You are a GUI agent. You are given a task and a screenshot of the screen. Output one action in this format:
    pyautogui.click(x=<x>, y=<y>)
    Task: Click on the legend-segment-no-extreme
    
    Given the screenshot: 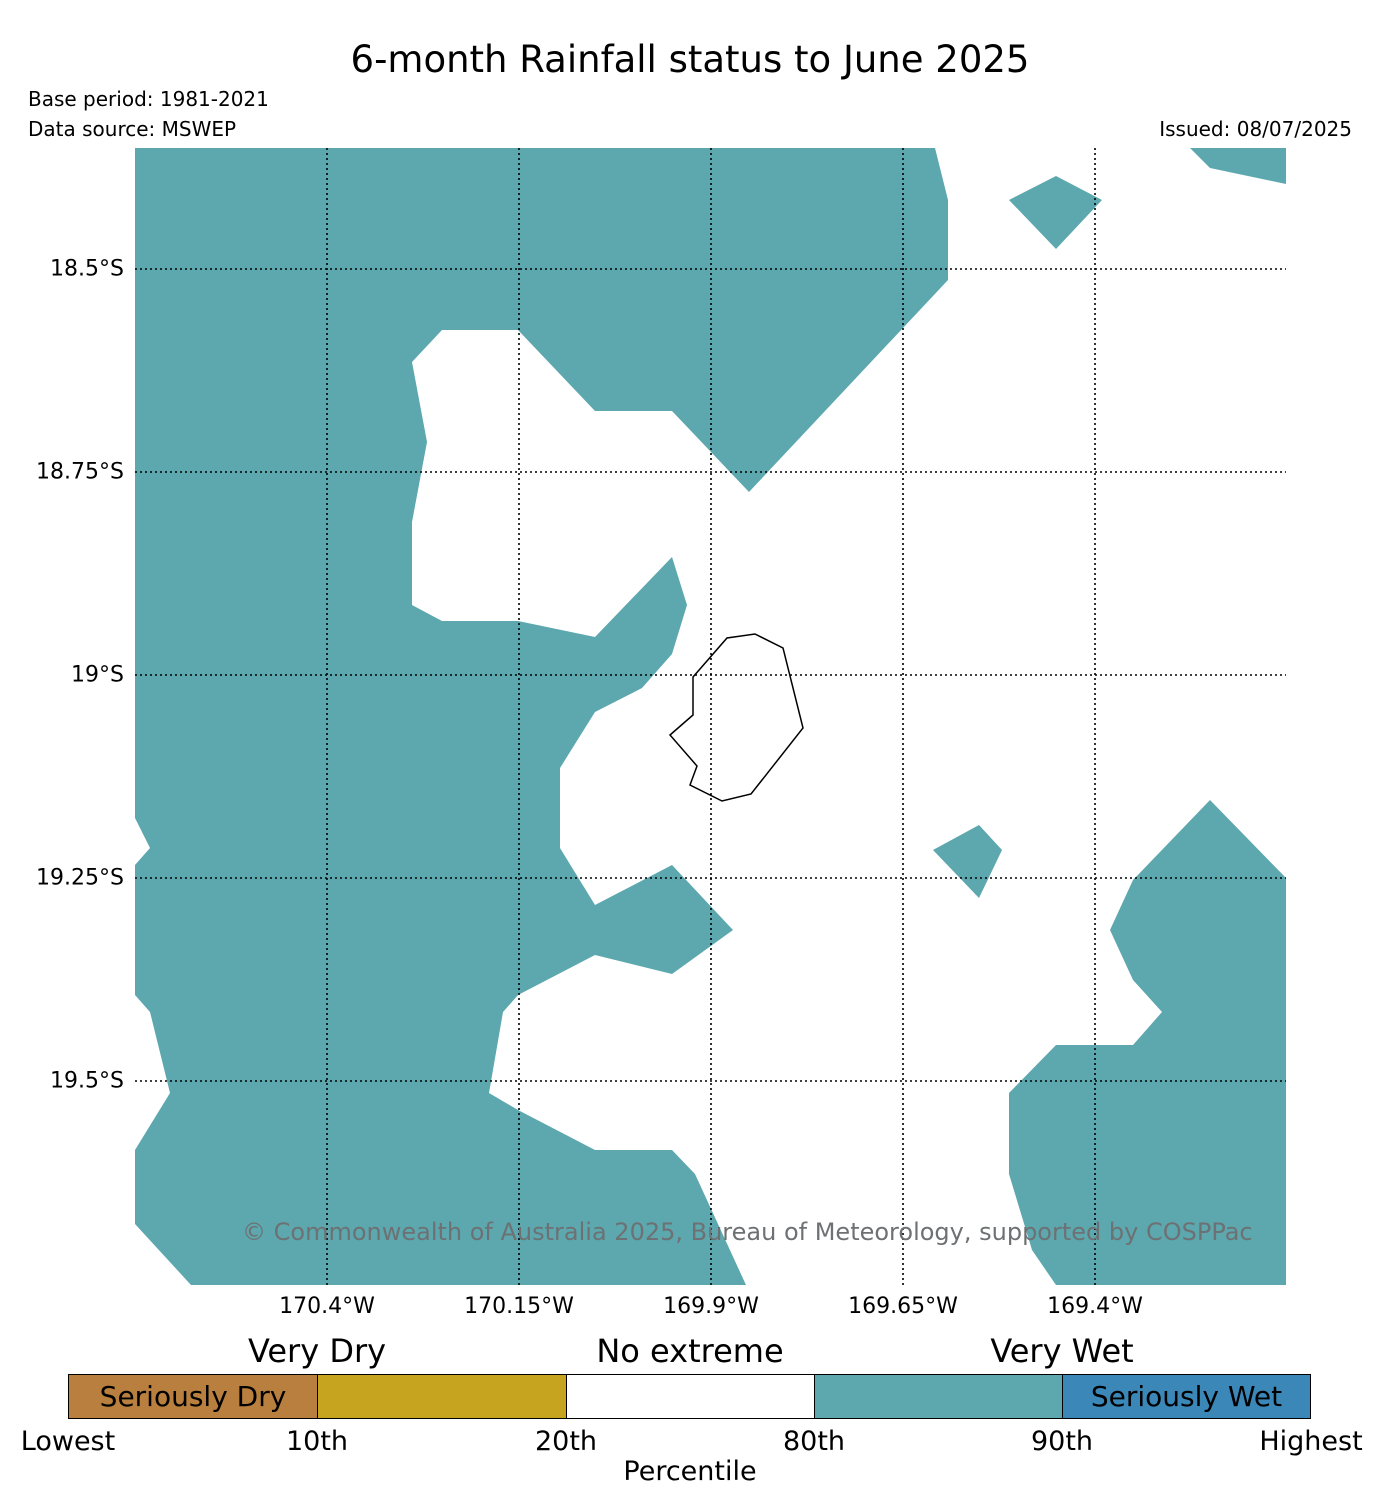 What is the action you would take?
    pyautogui.click(x=691, y=1396)
    